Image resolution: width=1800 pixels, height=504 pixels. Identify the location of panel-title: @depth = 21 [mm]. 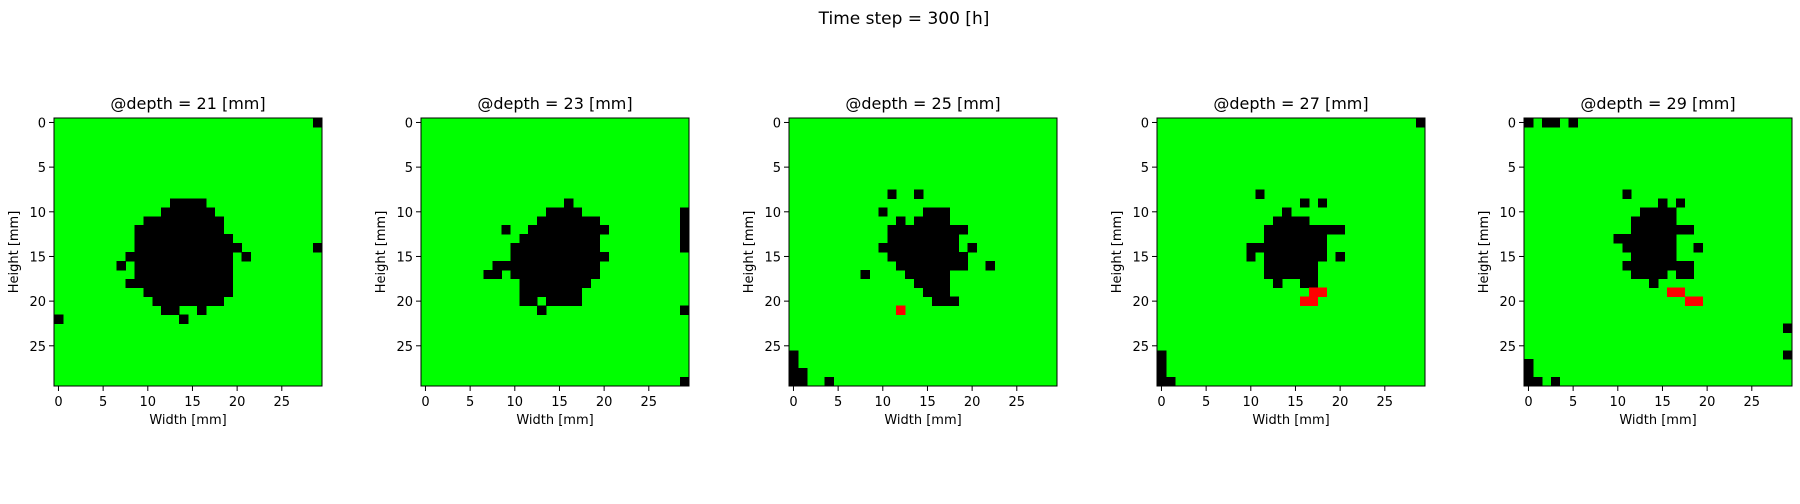
(187, 103).